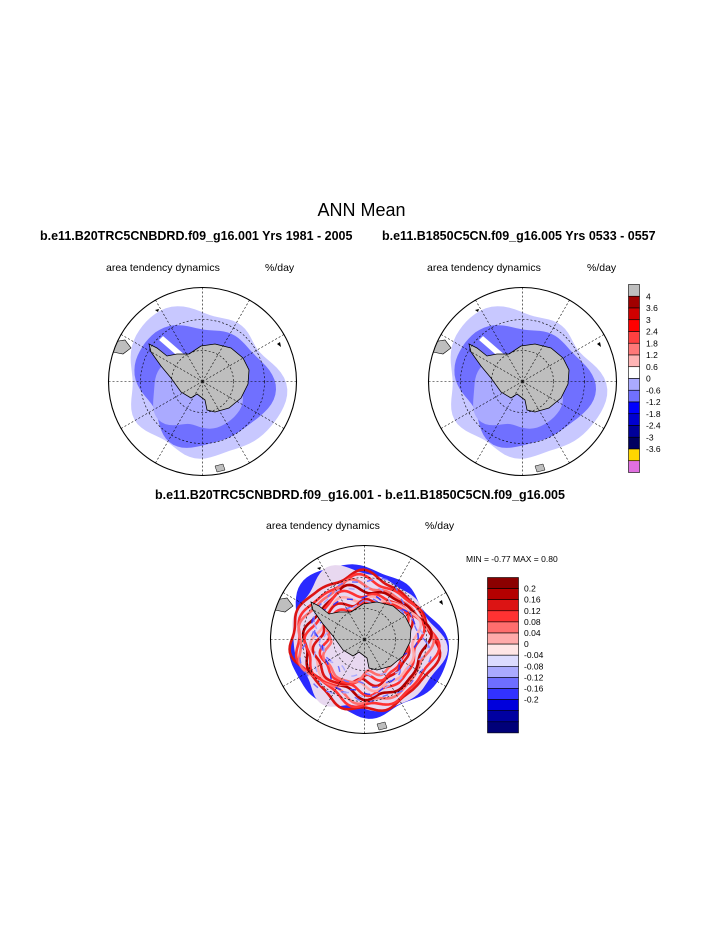  What do you see at coordinates (531, 700) in the screenshot?
I see `colorbar-tick-label: -0.2` at bounding box center [531, 700].